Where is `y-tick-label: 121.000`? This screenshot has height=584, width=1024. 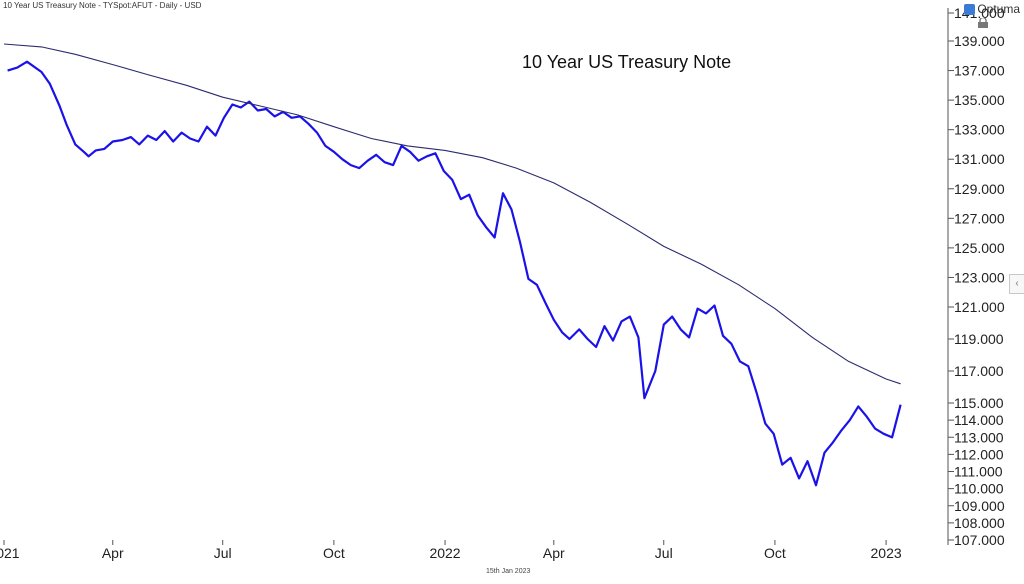 y-tick-label: 121.000 is located at coordinates (979, 307).